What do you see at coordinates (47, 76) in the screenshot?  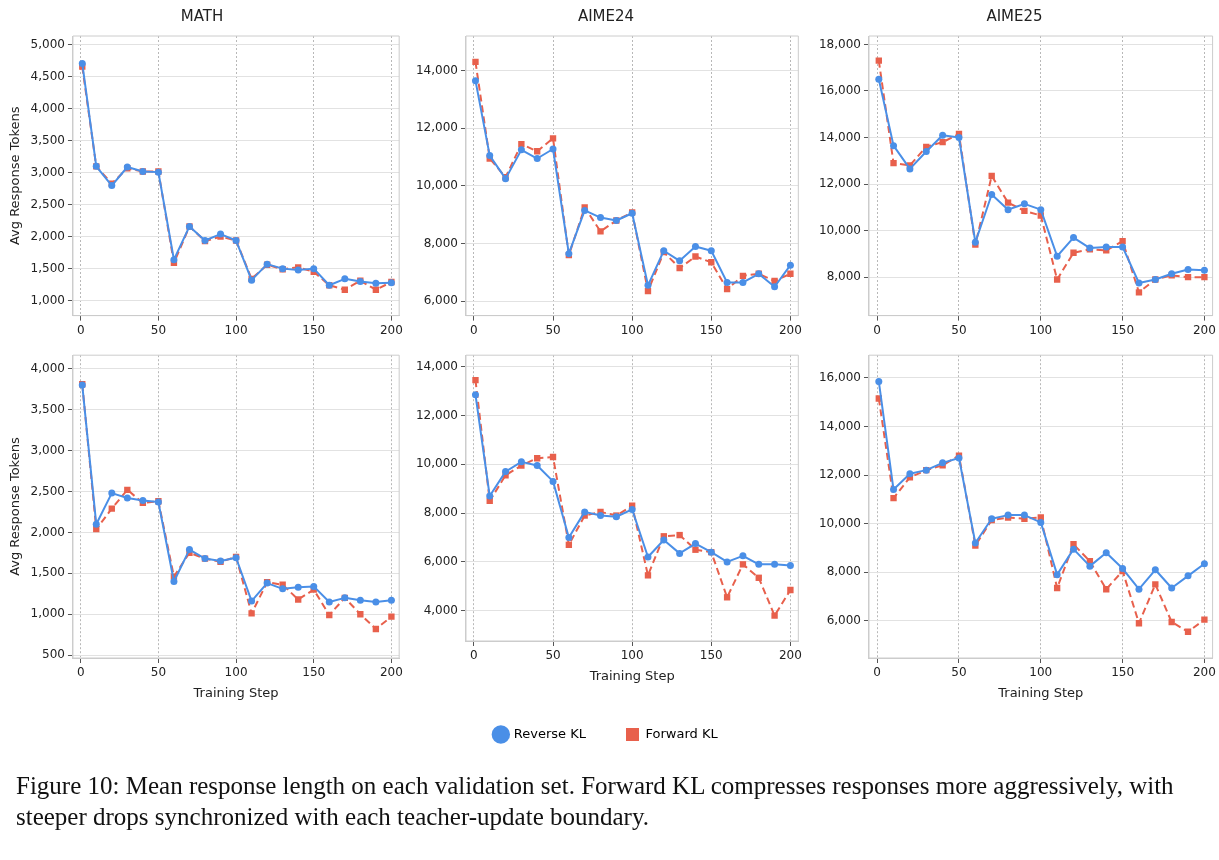 I see `y-tick-label: 4,500` at bounding box center [47, 76].